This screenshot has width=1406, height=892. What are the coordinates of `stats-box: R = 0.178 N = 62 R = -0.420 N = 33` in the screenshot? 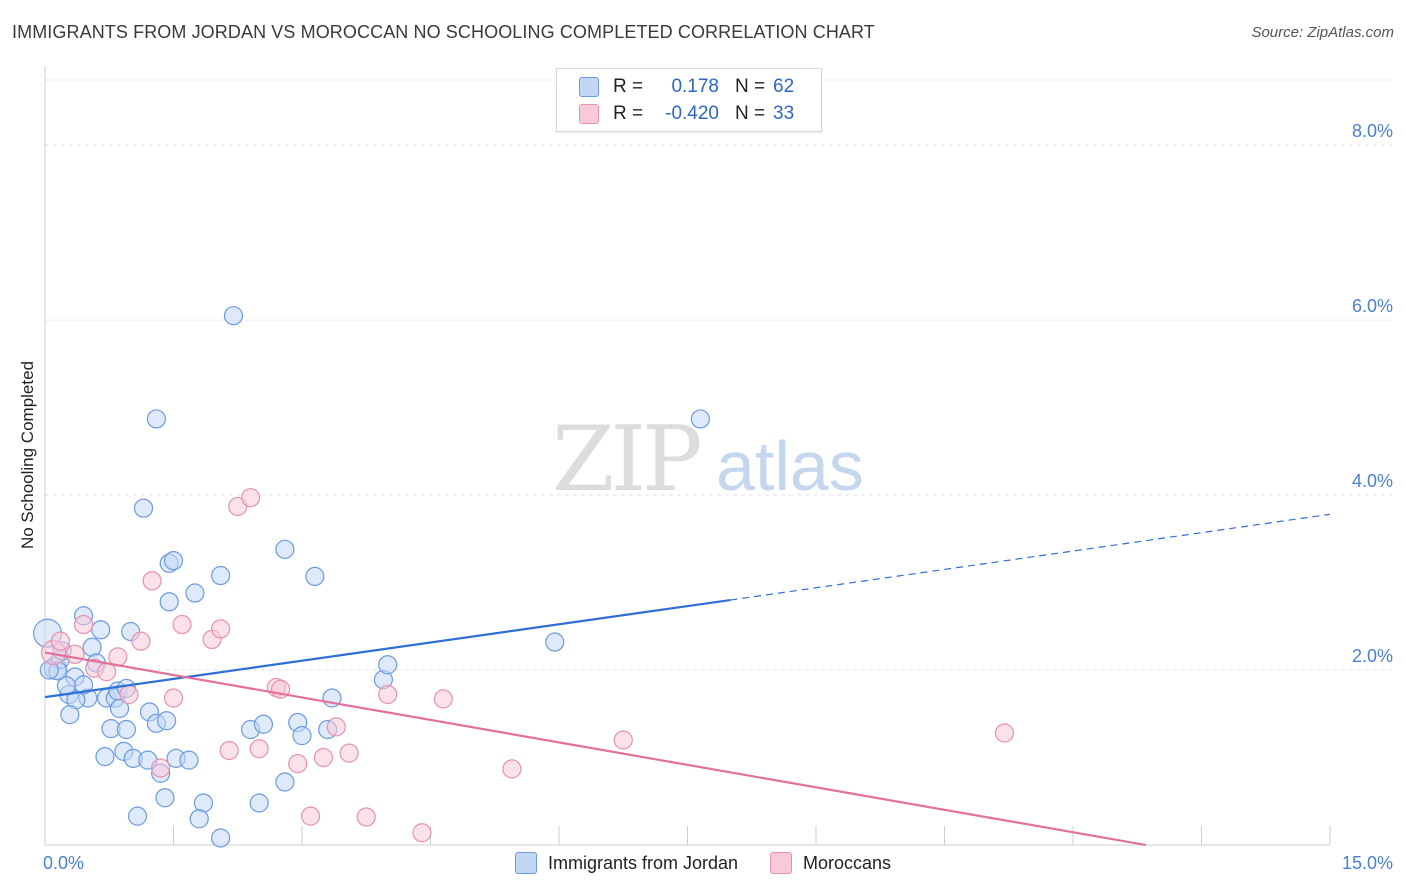 It's located at (689, 100).